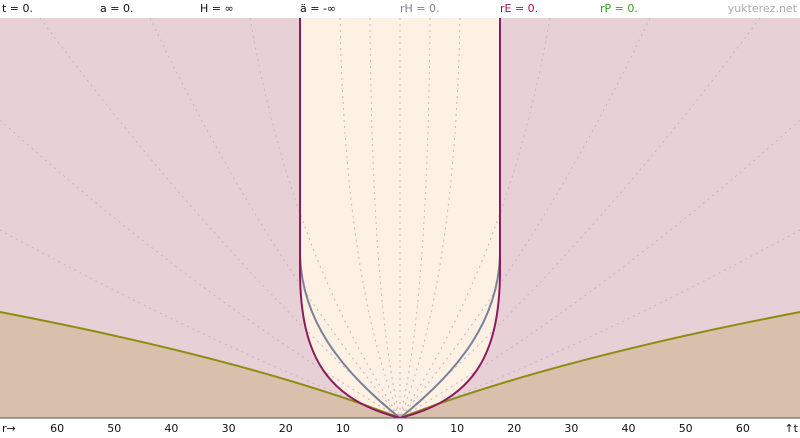 The height and width of the screenshot is (438, 800). Describe the element at coordinates (9, 428) in the screenshot. I see `axis-start: r→` at that location.